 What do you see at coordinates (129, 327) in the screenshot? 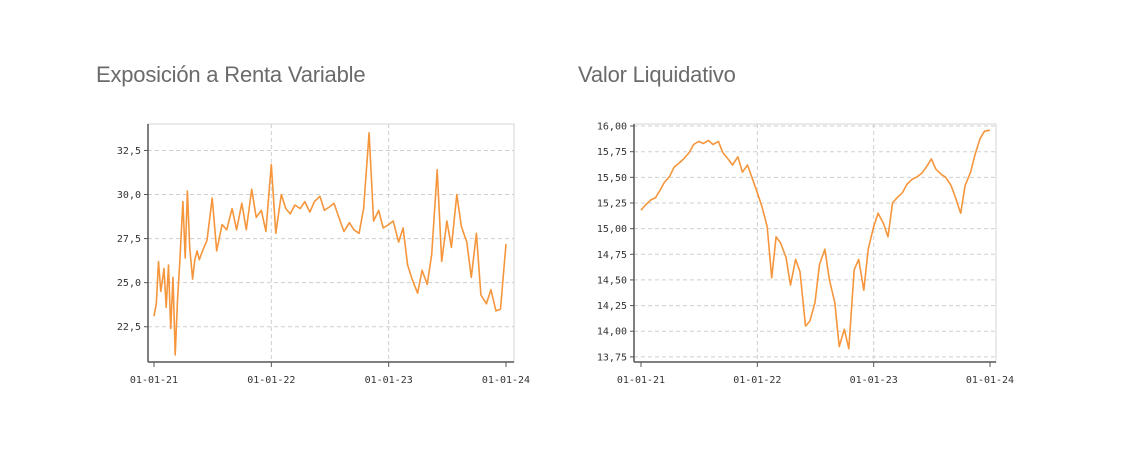
I see `y-tick-label: 22,5` at bounding box center [129, 327].